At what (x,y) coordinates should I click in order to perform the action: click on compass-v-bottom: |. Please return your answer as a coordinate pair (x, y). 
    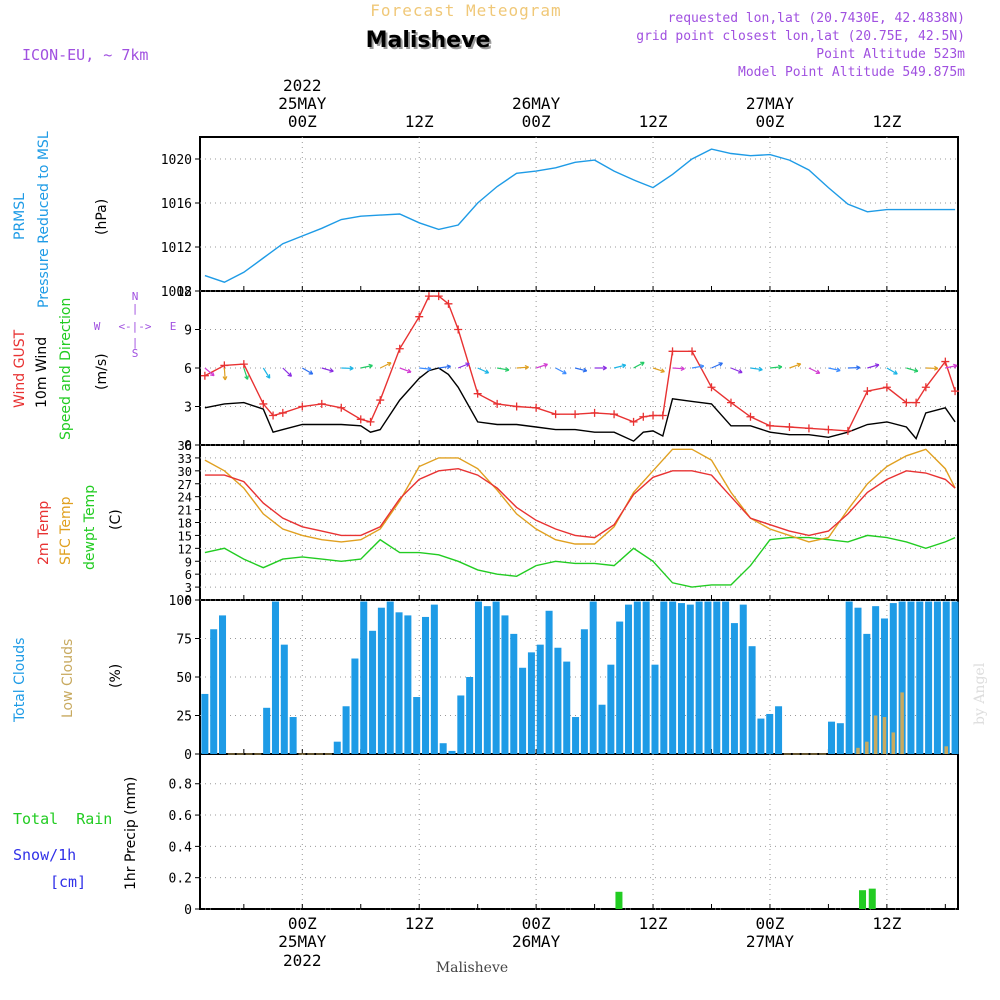
    Looking at the image, I should click on (135, 342).